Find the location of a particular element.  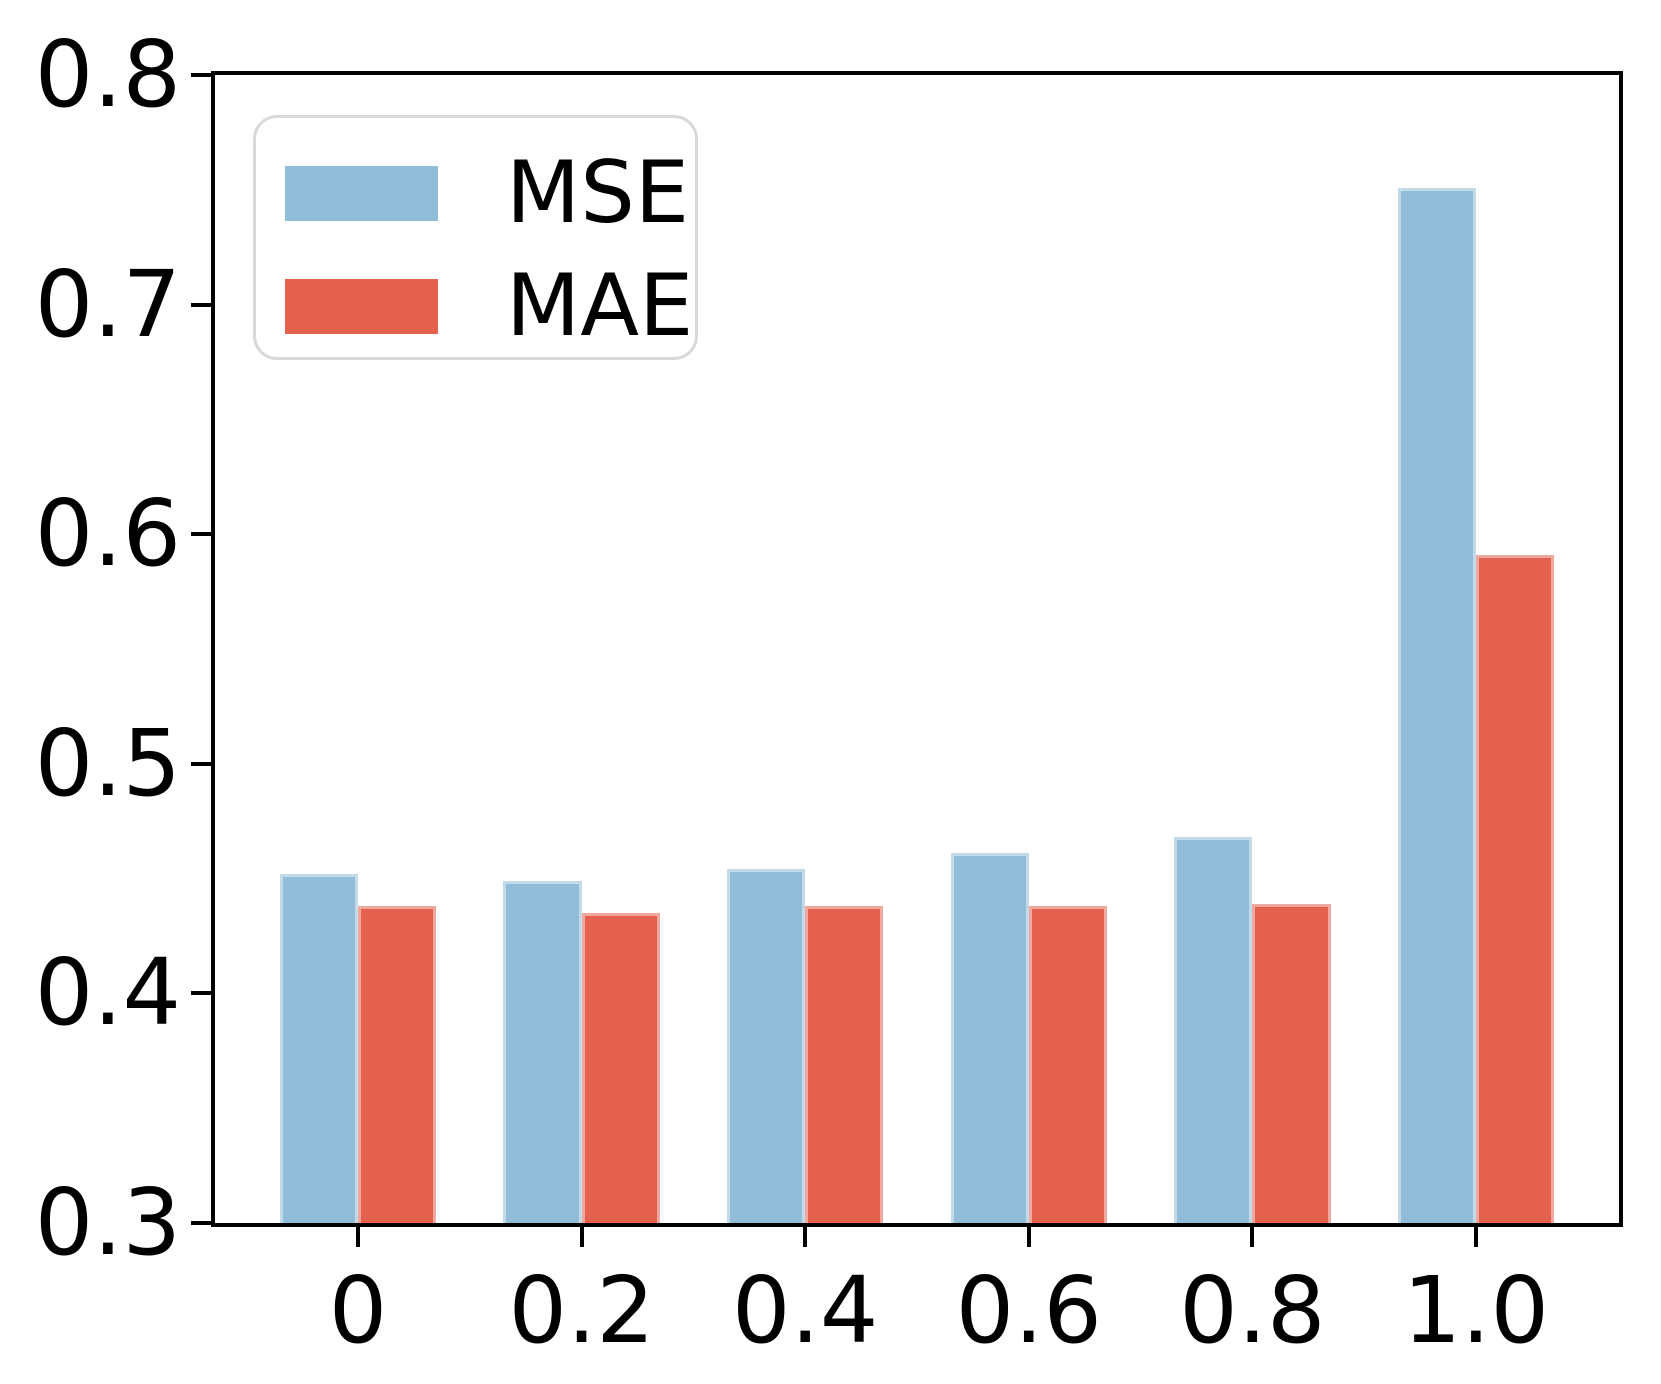

x-axis-tick-label: 0.6 is located at coordinates (1028, 1310).